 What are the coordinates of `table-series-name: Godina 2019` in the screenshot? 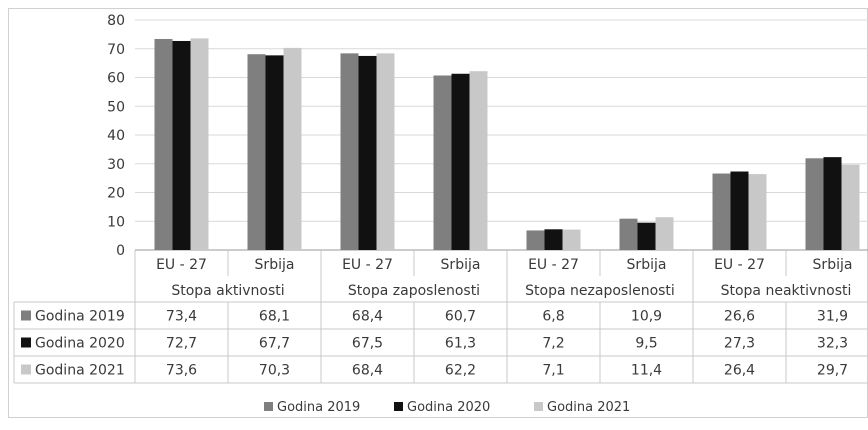 It's located at (80, 317).